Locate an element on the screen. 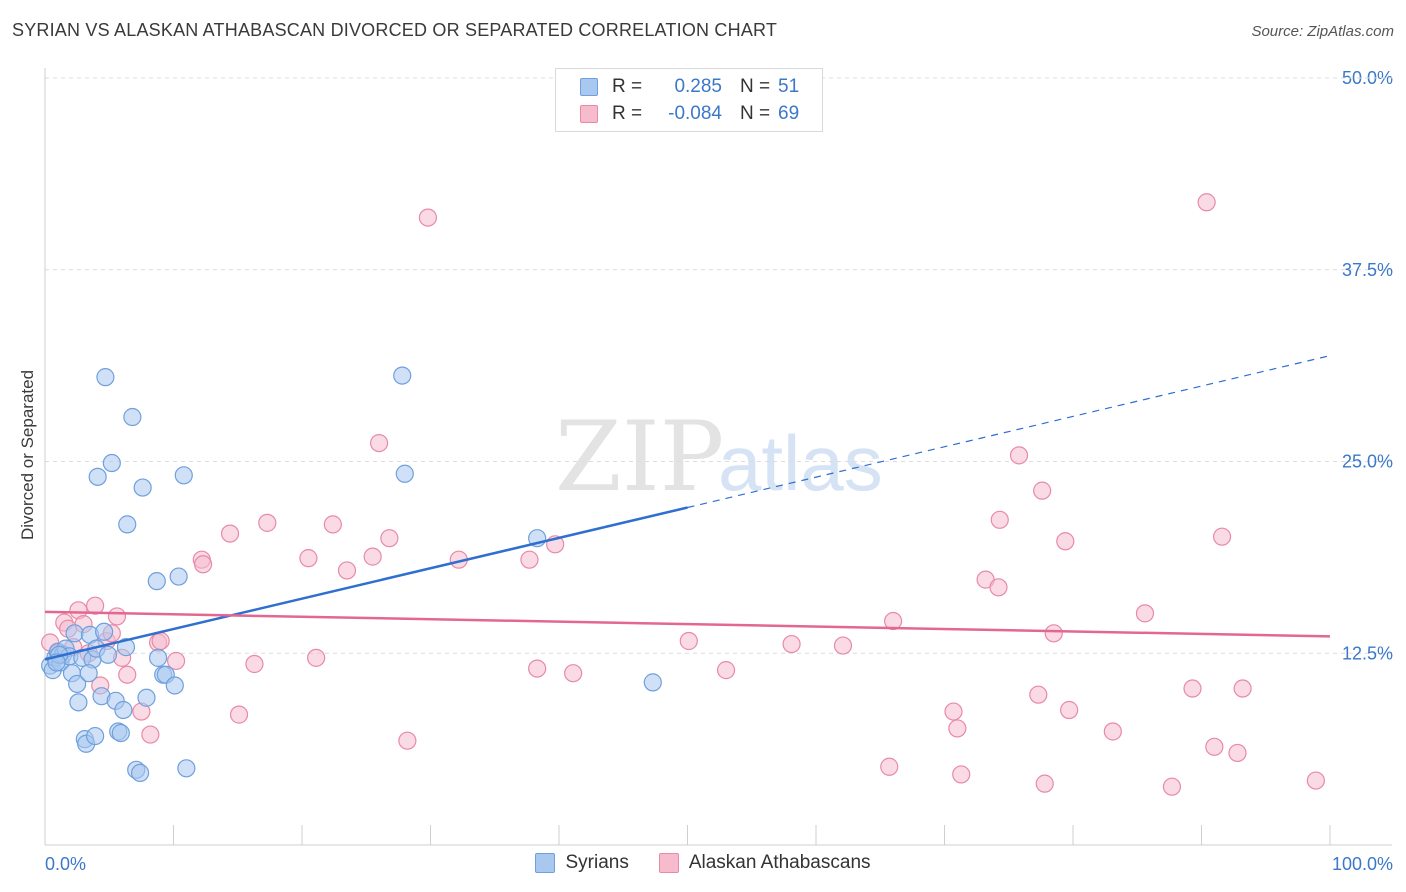 This screenshot has width=1406, height=892. legend-item-alaskan: Alaskan Athabascans is located at coordinates (764, 863).